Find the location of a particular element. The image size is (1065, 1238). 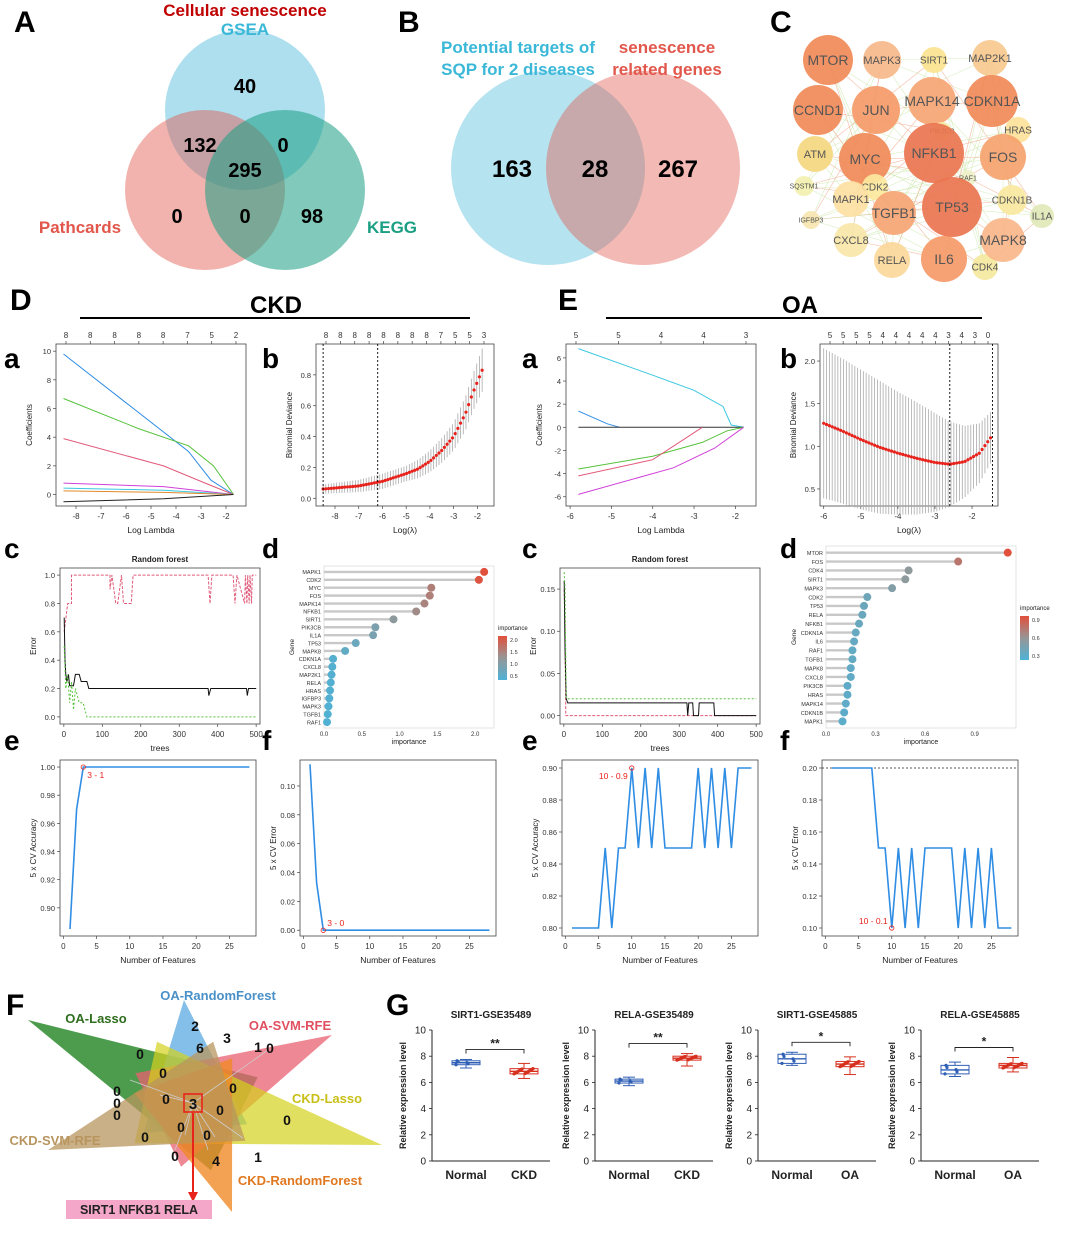

plot-title: Random forest is located at coordinates (660, 559).